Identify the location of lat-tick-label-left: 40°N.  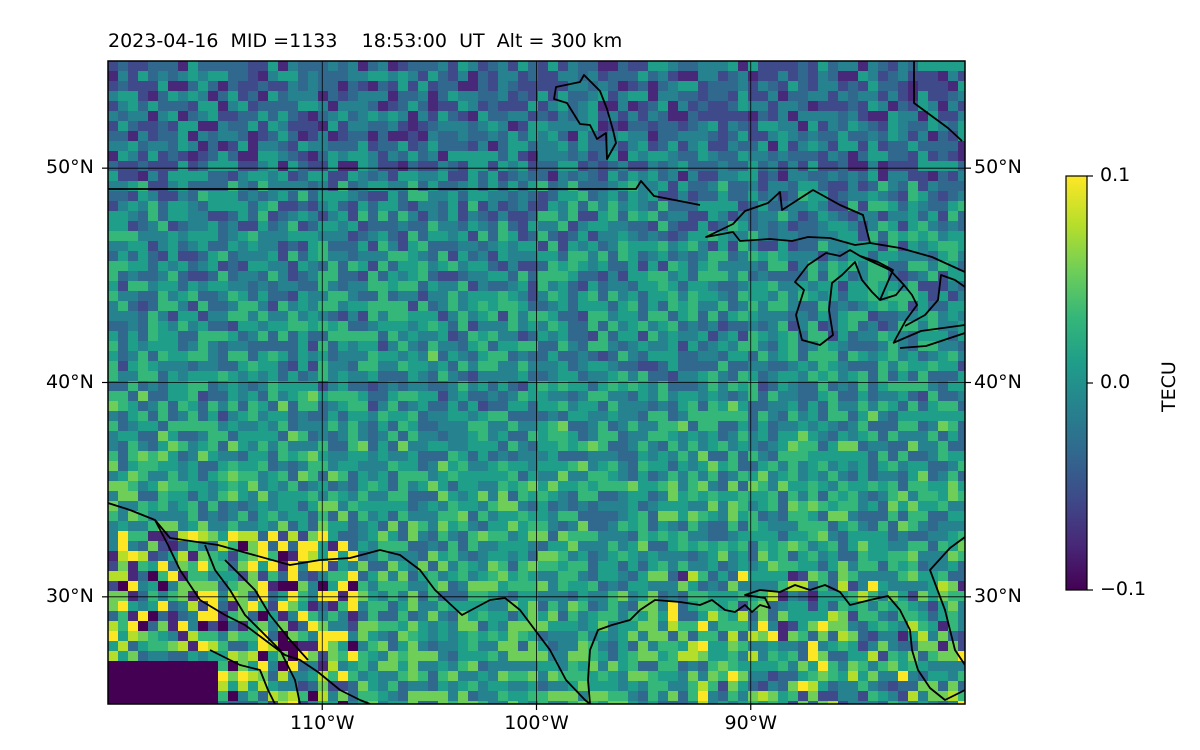
(70, 381).